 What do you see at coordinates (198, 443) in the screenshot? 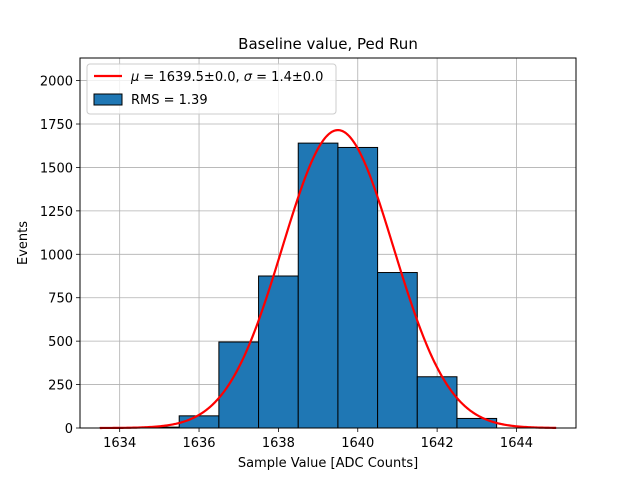
I see `x-tick-label: 1636` at bounding box center [198, 443].